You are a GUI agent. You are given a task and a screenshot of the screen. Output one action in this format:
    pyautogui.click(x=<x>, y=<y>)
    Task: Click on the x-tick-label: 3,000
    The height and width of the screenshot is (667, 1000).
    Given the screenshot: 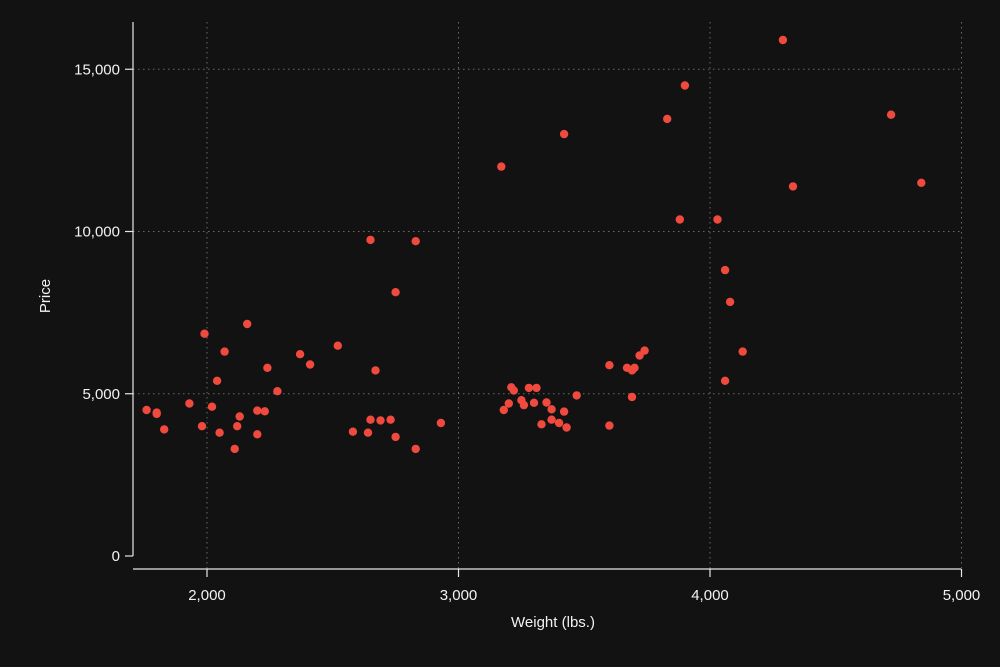 What is the action you would take?
    pyautogui.click(x=459, y=595)
    